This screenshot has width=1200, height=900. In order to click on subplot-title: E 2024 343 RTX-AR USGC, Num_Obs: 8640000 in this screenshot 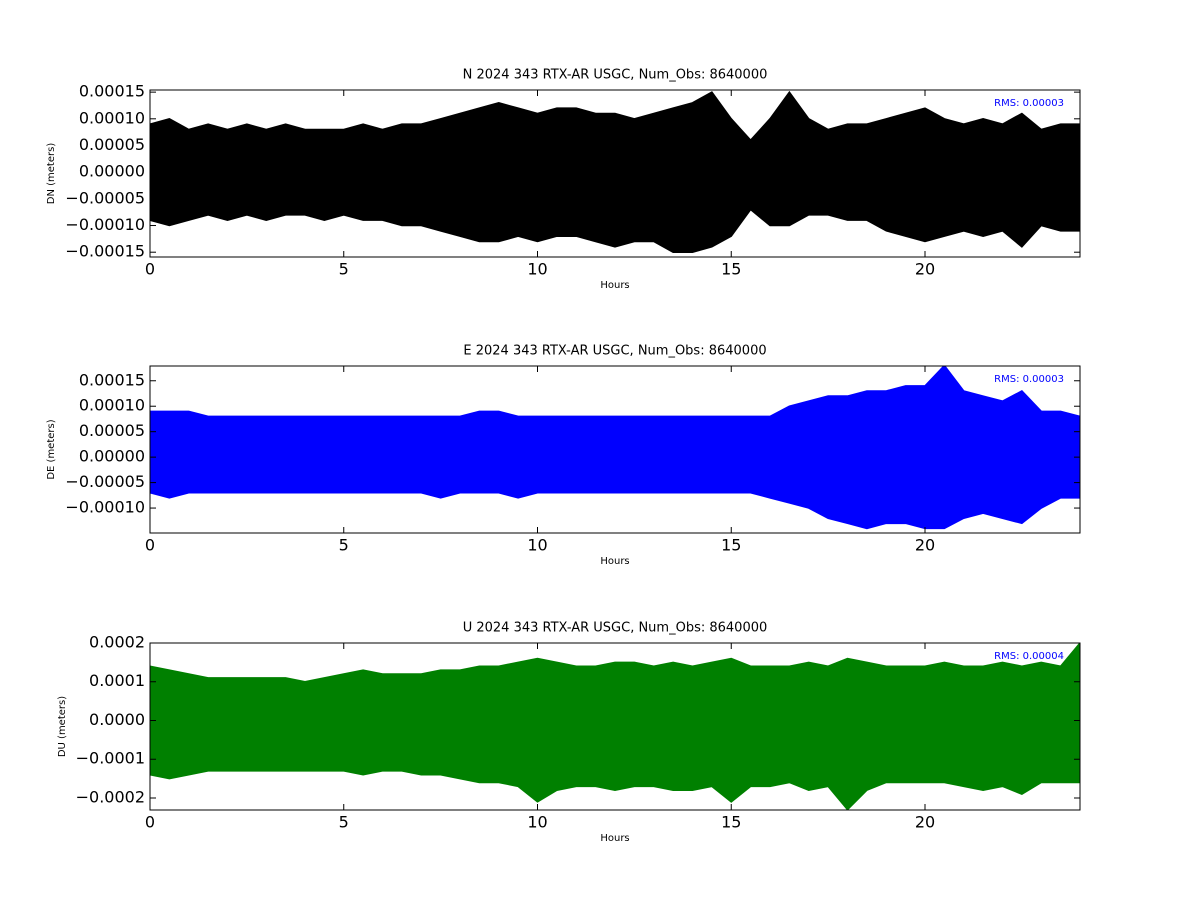, I will do `click(614, 351)`.